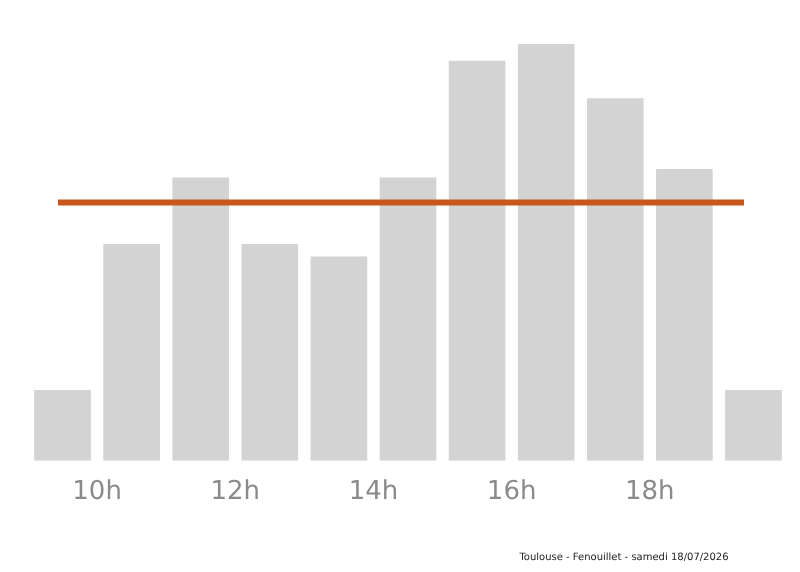 This screenshot has height=572, width=800. Describe the element at coordinates (373, 492) in the screenshot. I see `x-tick-label: 14h` at that location.